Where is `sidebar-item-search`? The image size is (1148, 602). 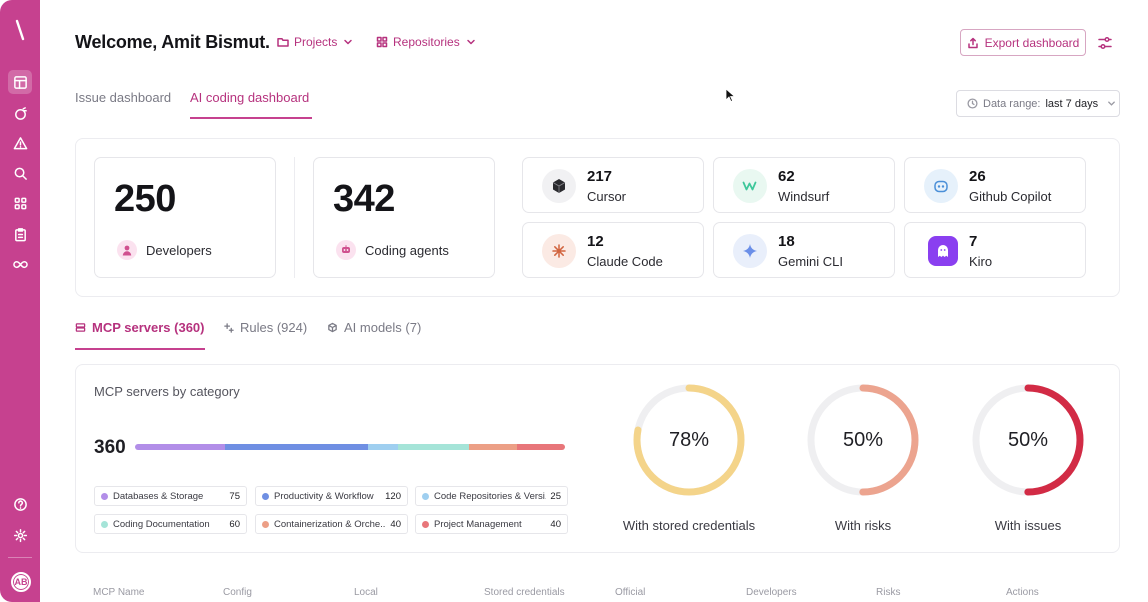
sidebar-item-search is located at coordinates (20, 173).